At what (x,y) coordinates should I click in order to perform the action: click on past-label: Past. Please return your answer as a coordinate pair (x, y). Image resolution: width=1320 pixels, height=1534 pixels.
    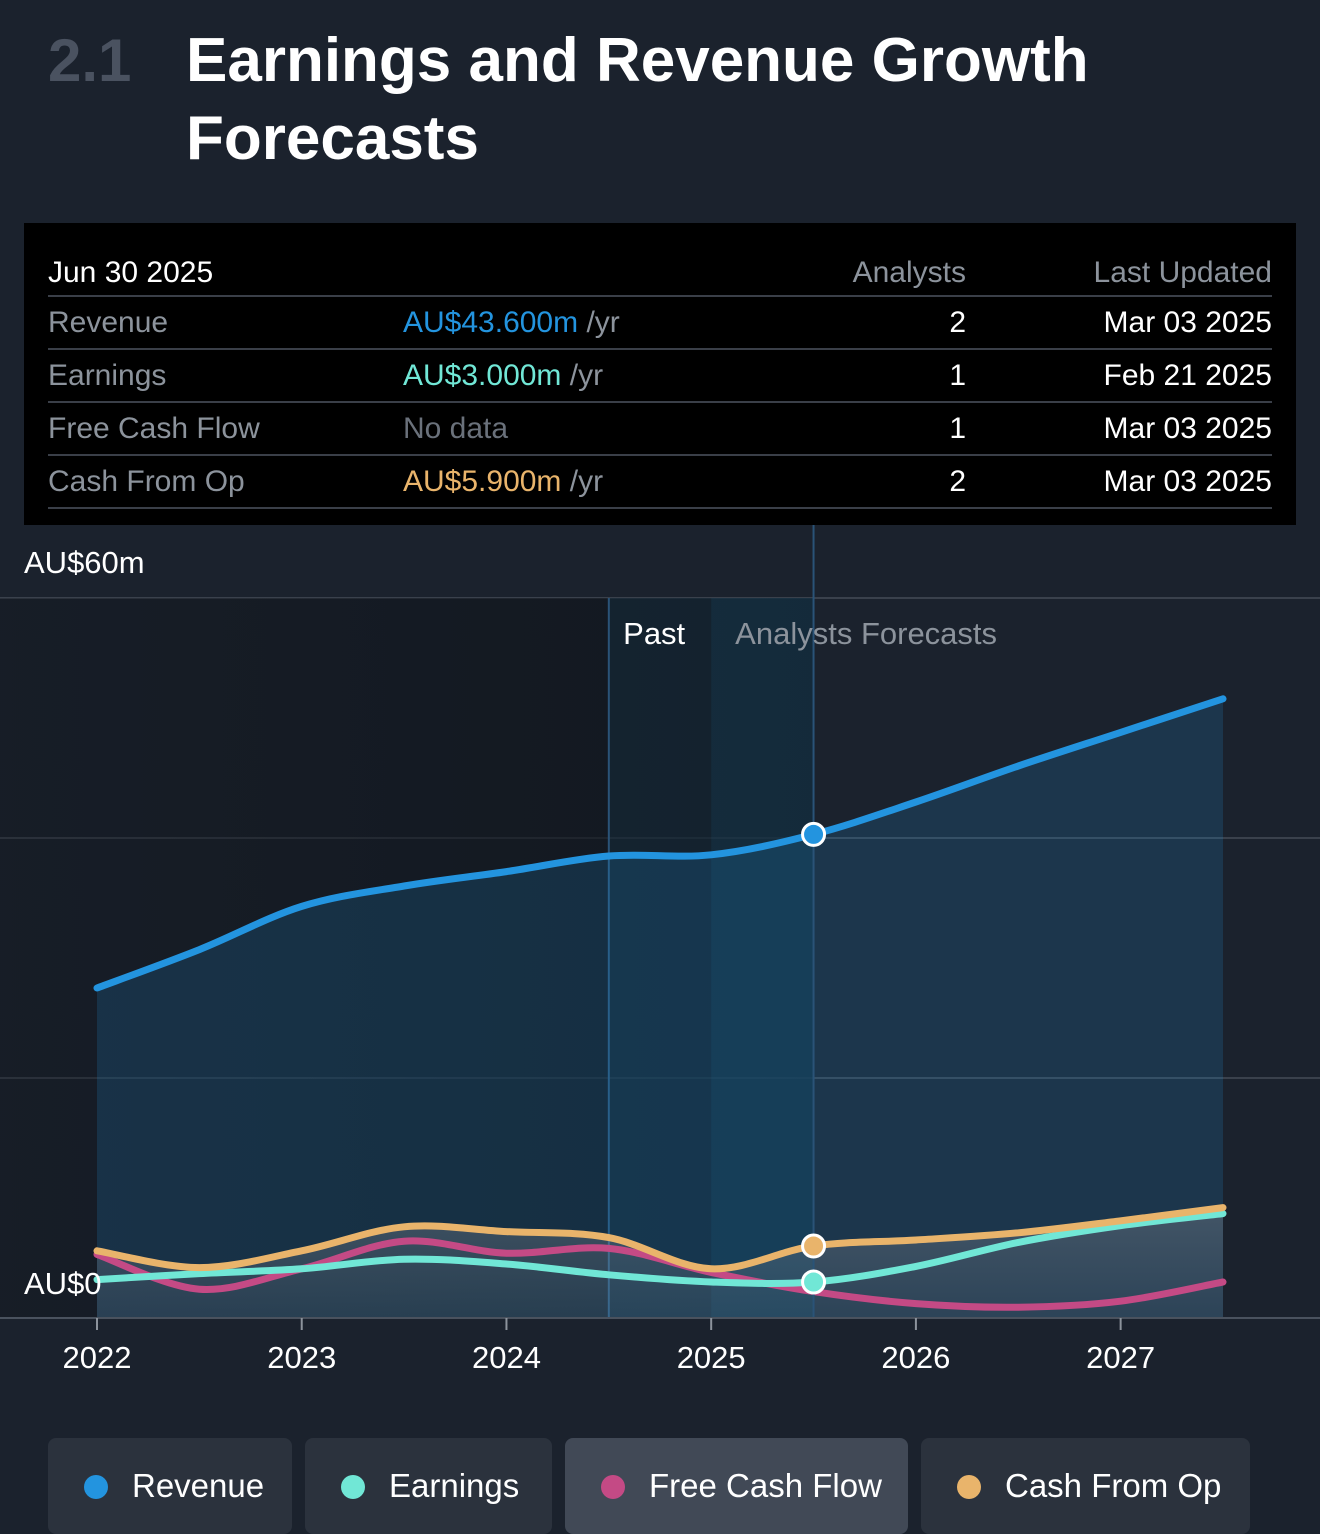
    Looking at the image, I should click on (654, 633).